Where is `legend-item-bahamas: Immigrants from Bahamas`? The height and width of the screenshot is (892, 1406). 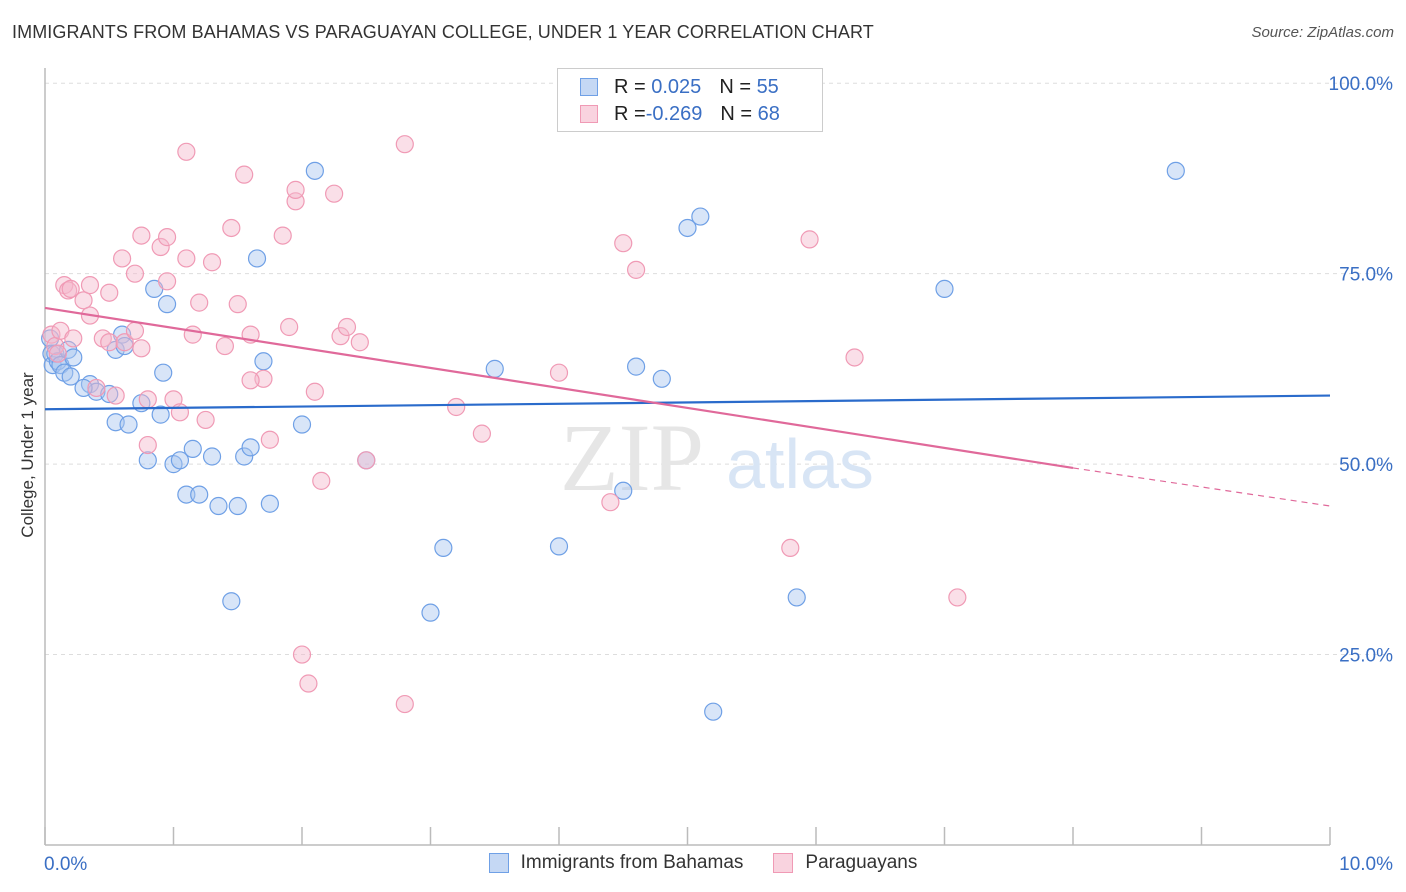 legend-item-bahamas: Immigrants from Bahamas is located at coordinates (615, 863).